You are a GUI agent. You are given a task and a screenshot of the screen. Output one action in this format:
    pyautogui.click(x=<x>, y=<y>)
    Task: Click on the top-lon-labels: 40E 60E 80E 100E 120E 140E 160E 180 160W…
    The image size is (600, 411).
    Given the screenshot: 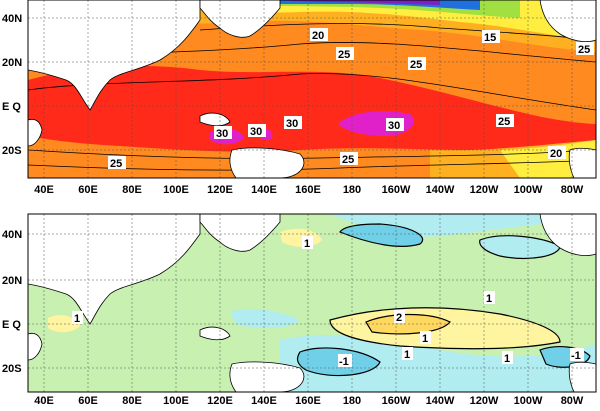 What is the action you would take?
    pyautogui.click(x=309, y=190)
    